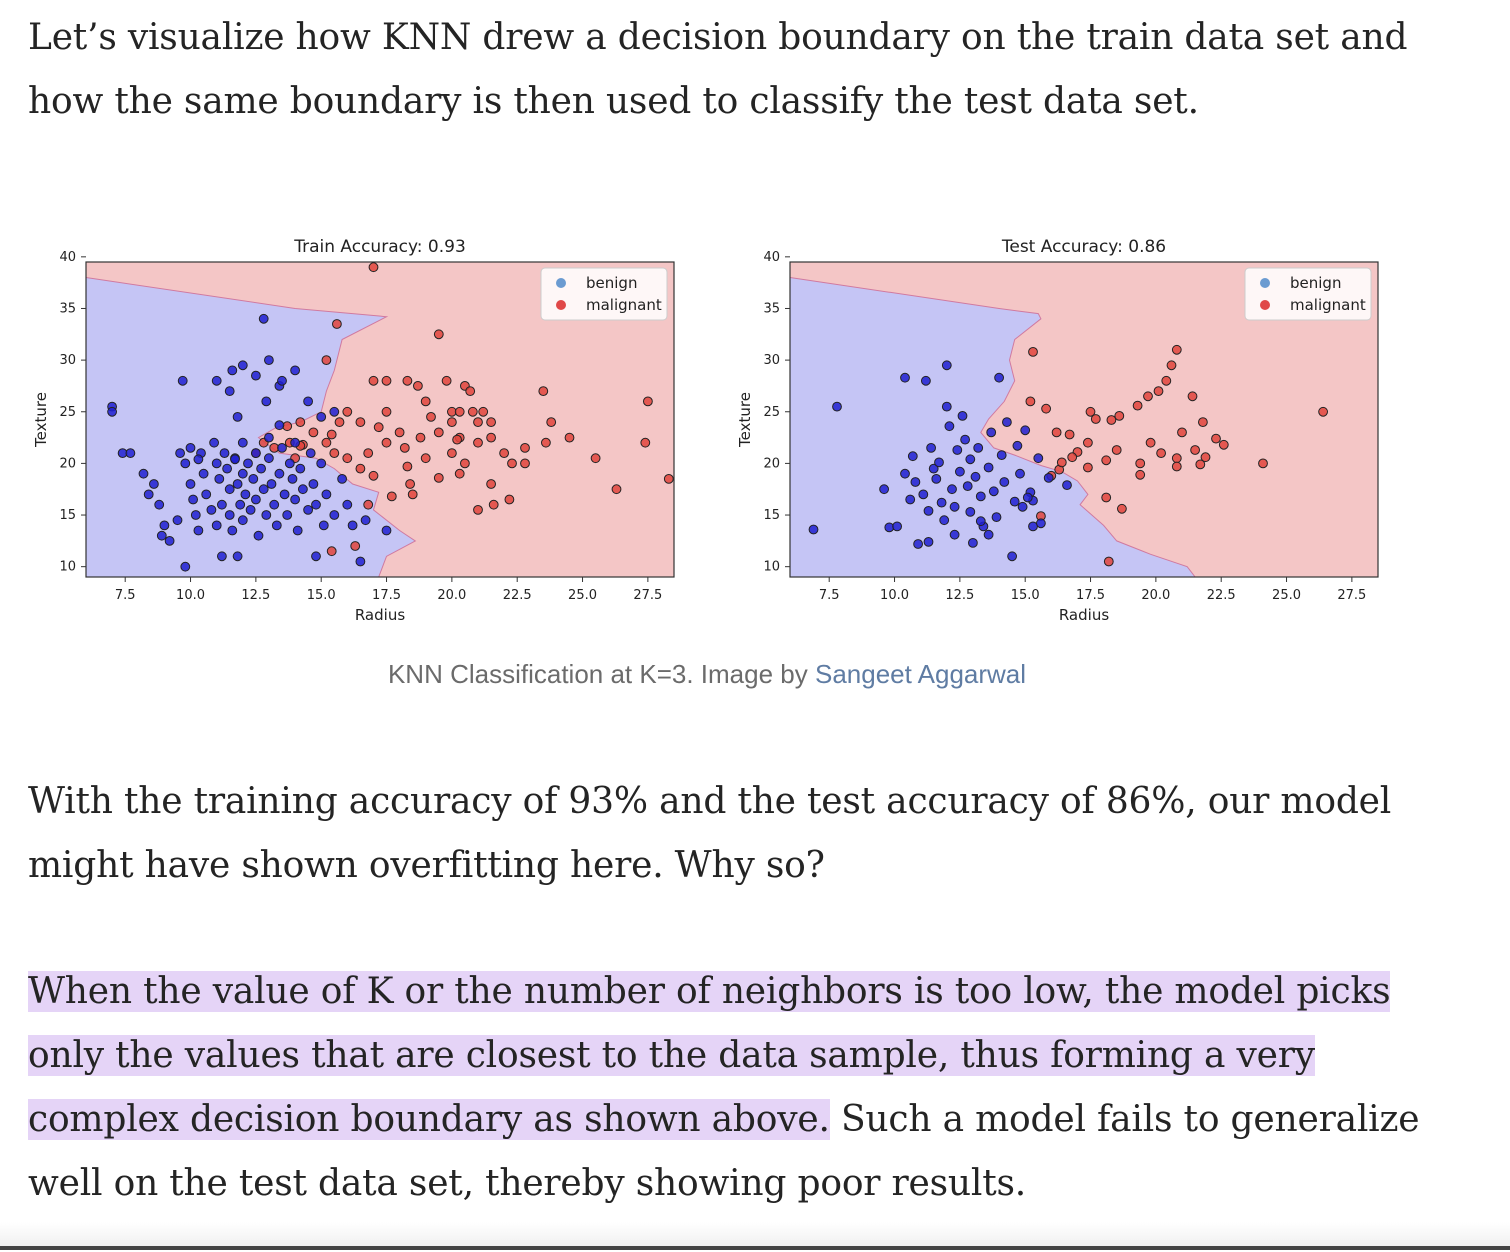 Image resolution: width=1510 pixels, height=1252 pixels. Describe the element at coordinates (624, 305) in the screenshot. I see `legend-label-malignant: malignant` at that location.